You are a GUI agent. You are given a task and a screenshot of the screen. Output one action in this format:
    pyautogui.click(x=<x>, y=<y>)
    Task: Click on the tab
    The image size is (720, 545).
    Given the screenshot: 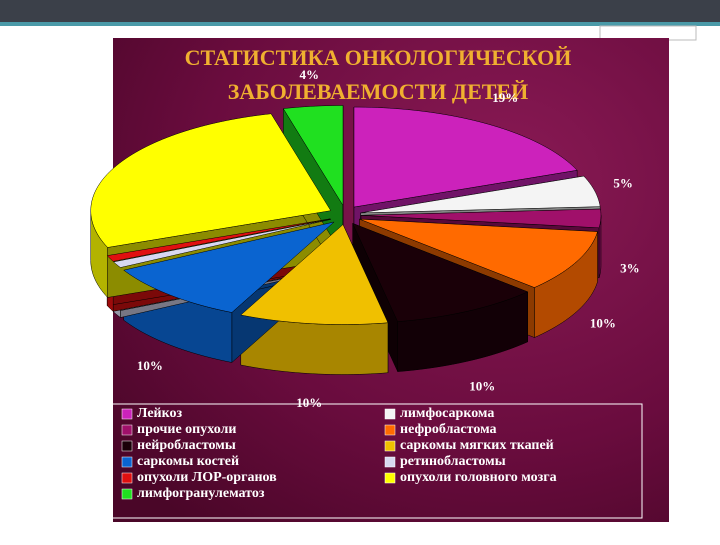 What is the action you would take?
    pyautogui.click(x=648, y=33)
    